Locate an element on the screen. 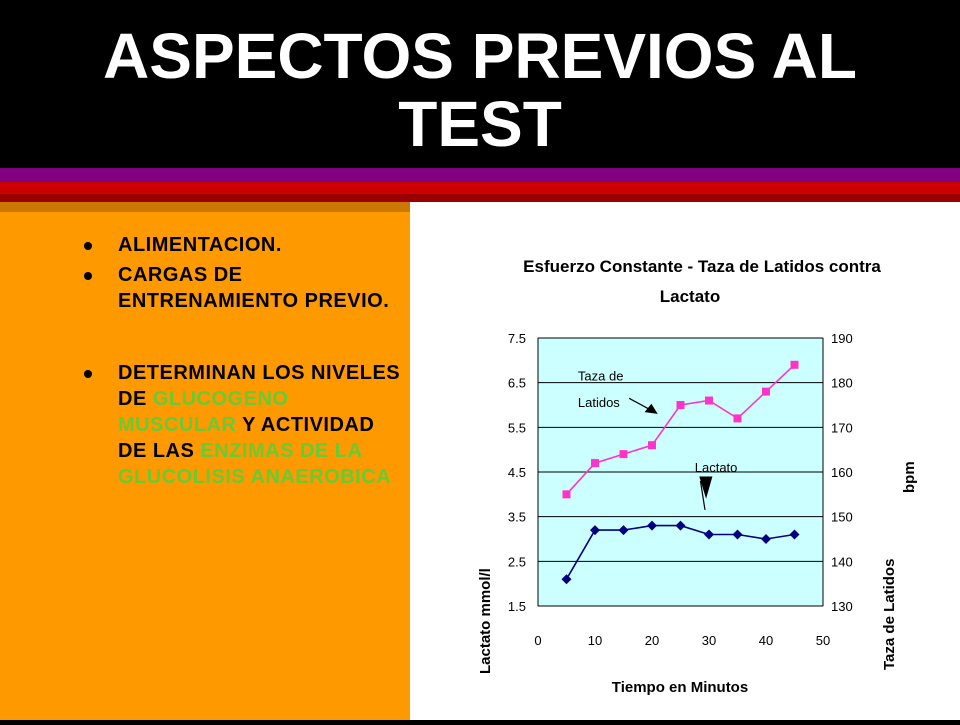 The height and width of the screenshot is (725, 960). bullet-text: CARGAS DE ENTRENAMIENTO PREVIO. is located at coordinates (254, 288).